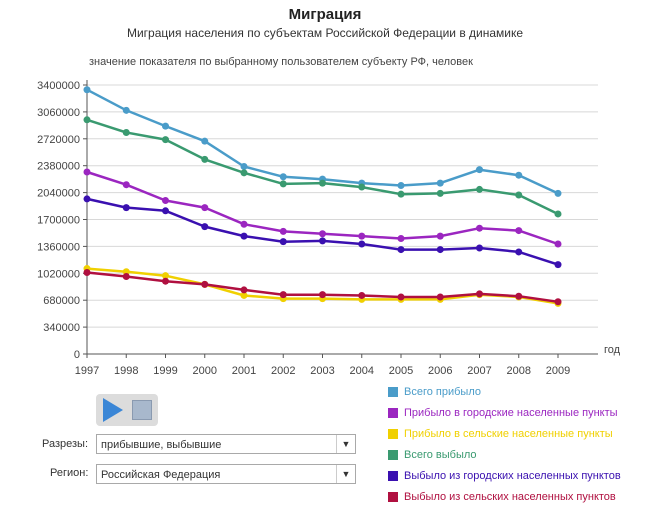 This screenshot has height=520, width=650. What do you see at coordinates (127, 410) in the screenshot?
I see `playback-controls` at bounding box center [127, 410].